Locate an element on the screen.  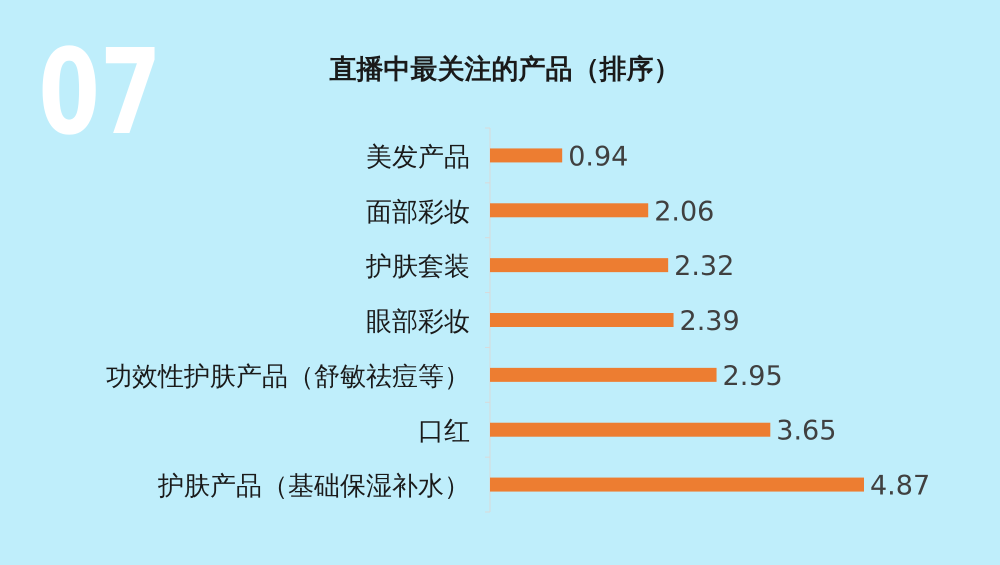
y-tick-label: 功效性护肤产品（舒敏祛痘等） is located at coordinates (288, 377).